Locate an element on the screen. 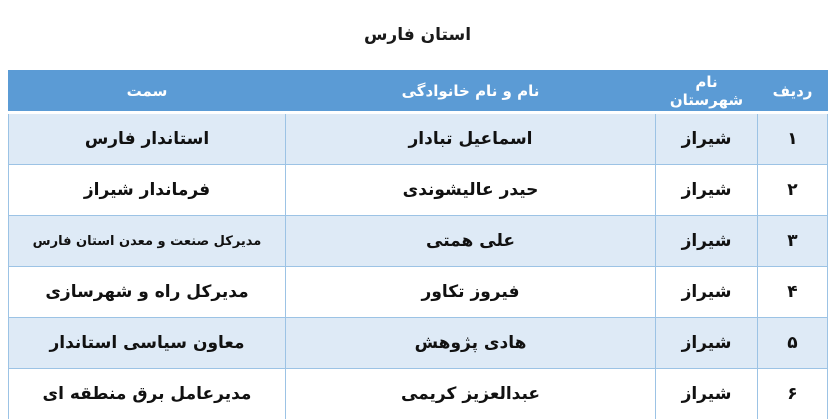  cell-row-no: ۱ is located at coordinates (792, 138).